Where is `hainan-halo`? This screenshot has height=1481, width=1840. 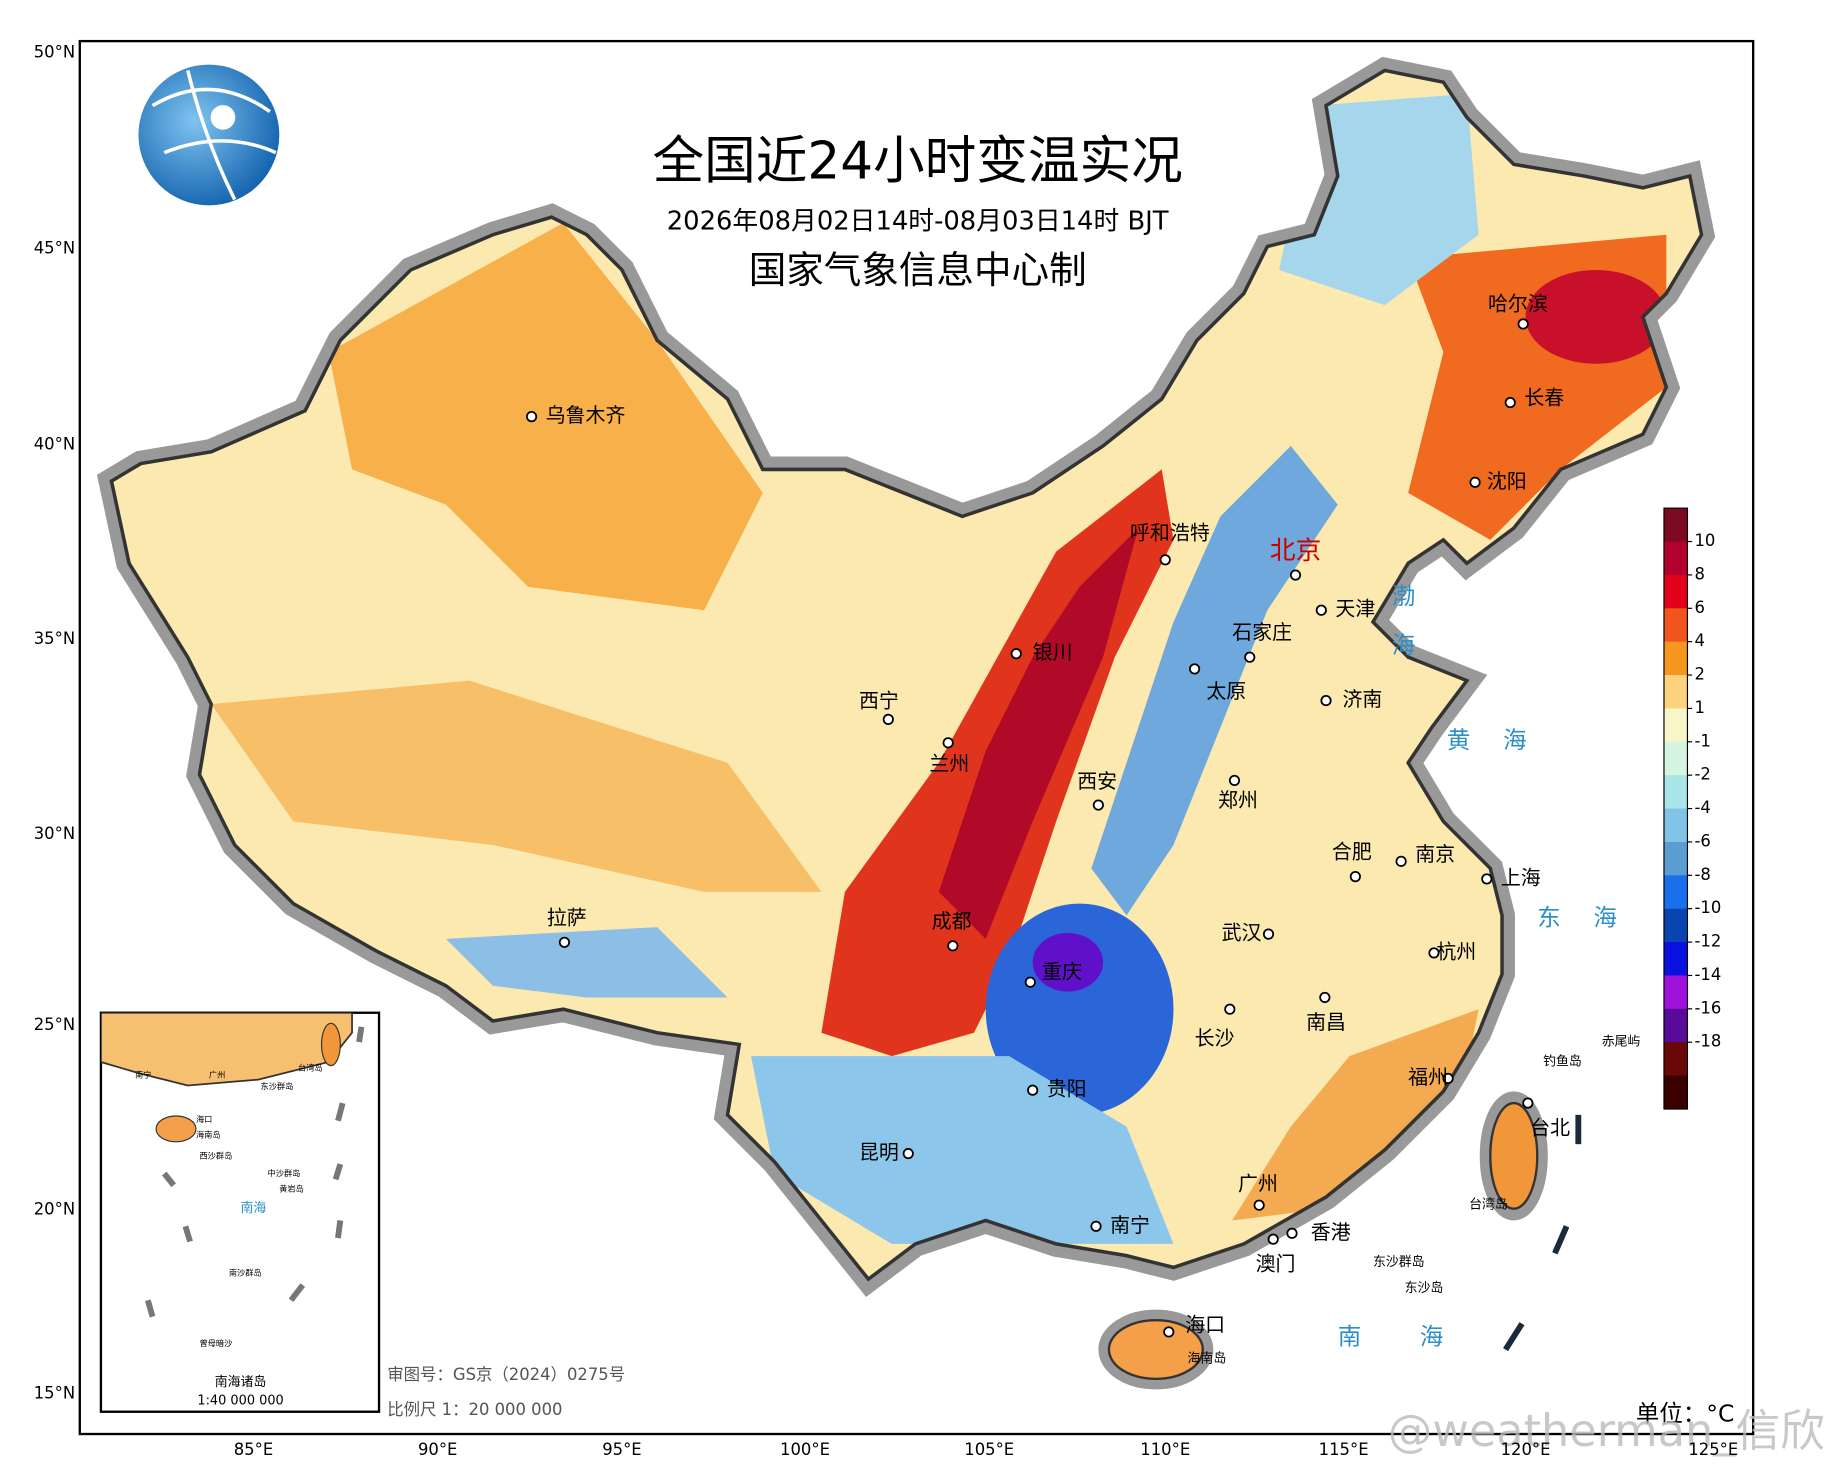
hainan-halo is located at coordinates (1156, 1349).